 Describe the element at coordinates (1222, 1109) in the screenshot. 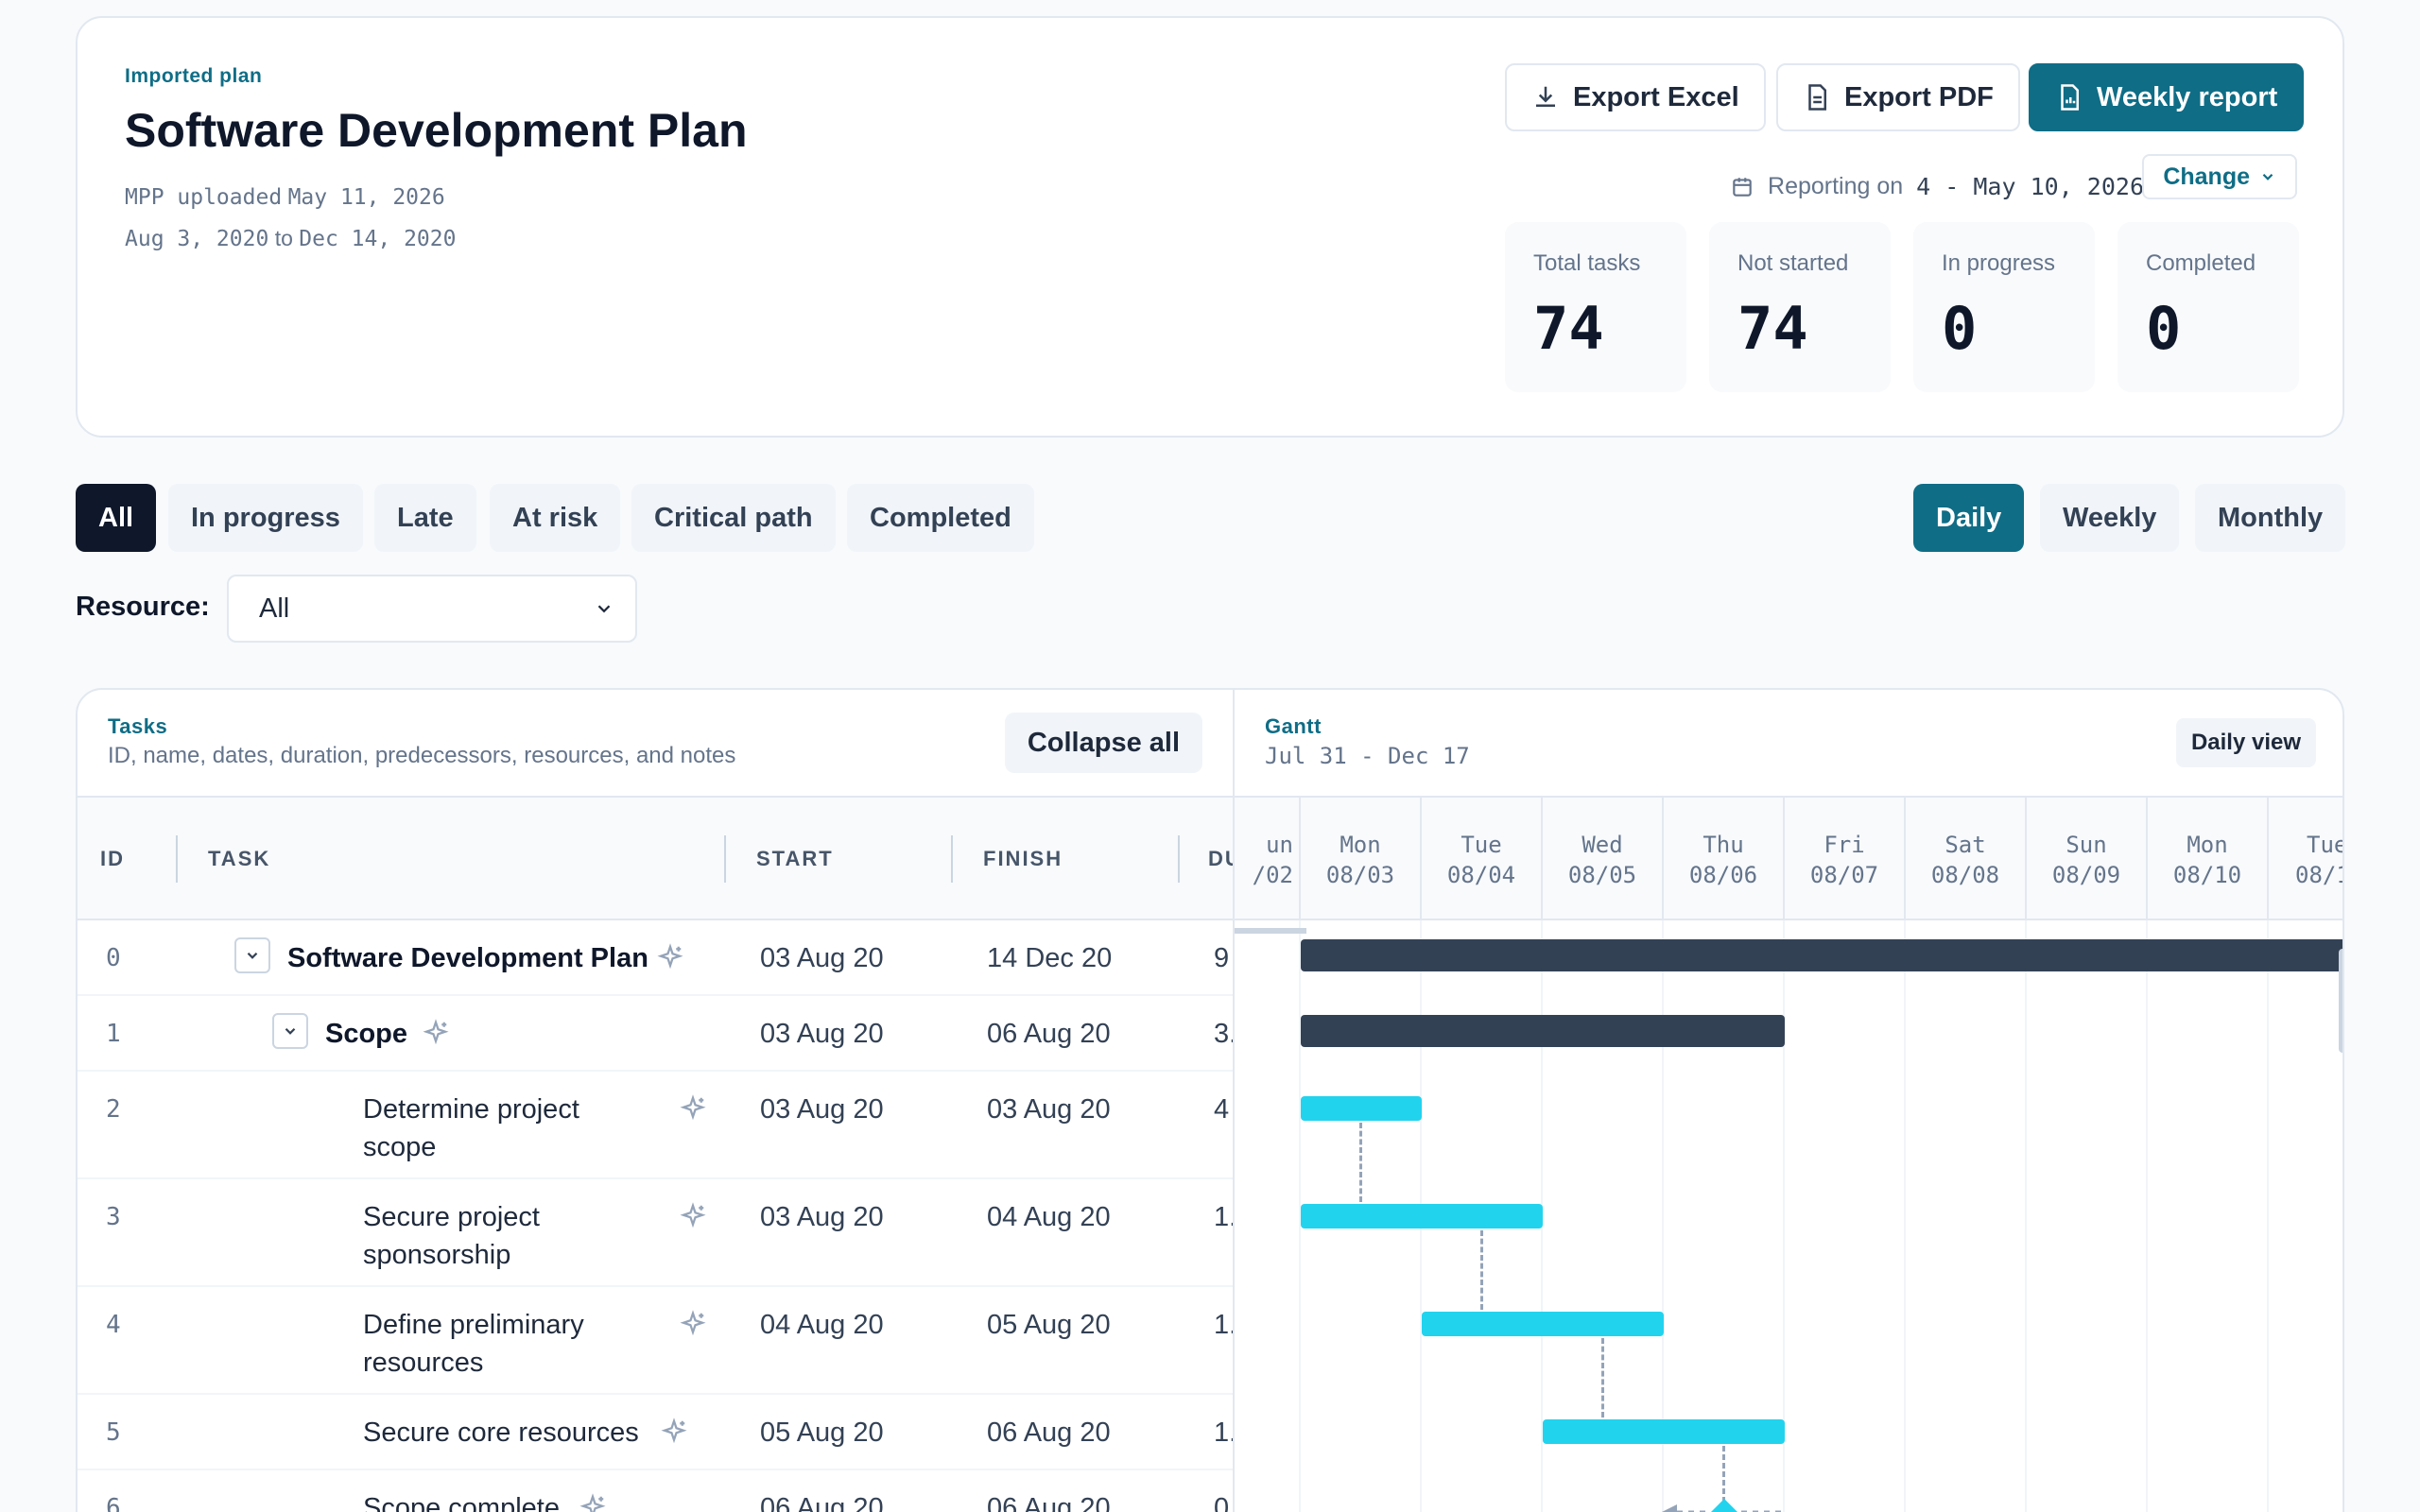

I see `task-duration: 4` at that location.